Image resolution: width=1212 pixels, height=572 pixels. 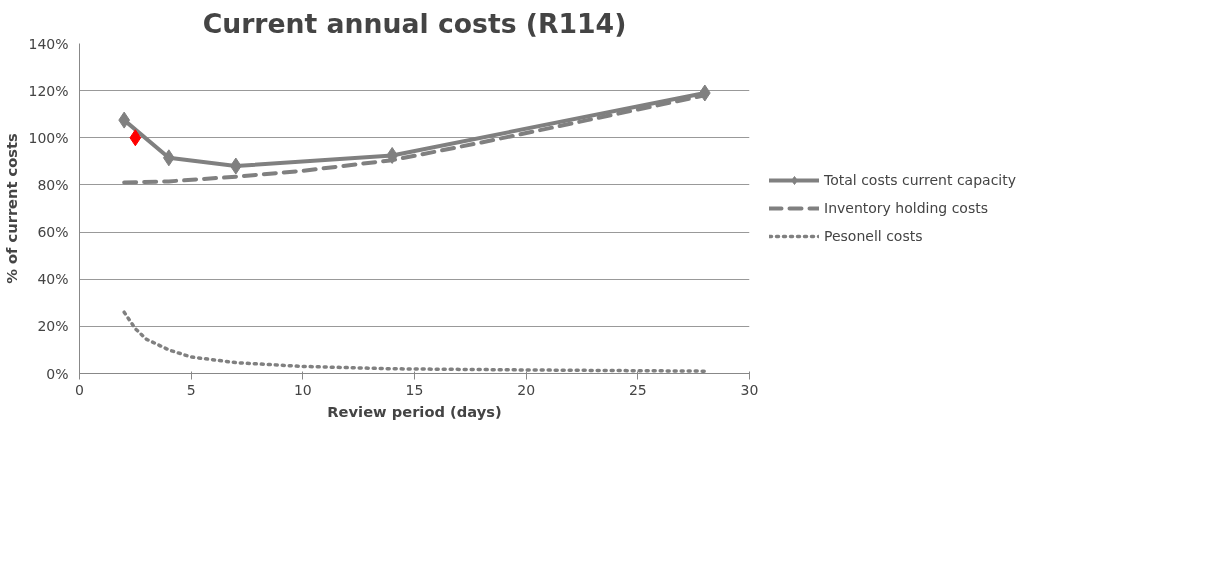 What do you see at coordinates (920, 180) in the screenshot?
I see `legend-label: Total costs current capacity` at bounding box center [920, 180].